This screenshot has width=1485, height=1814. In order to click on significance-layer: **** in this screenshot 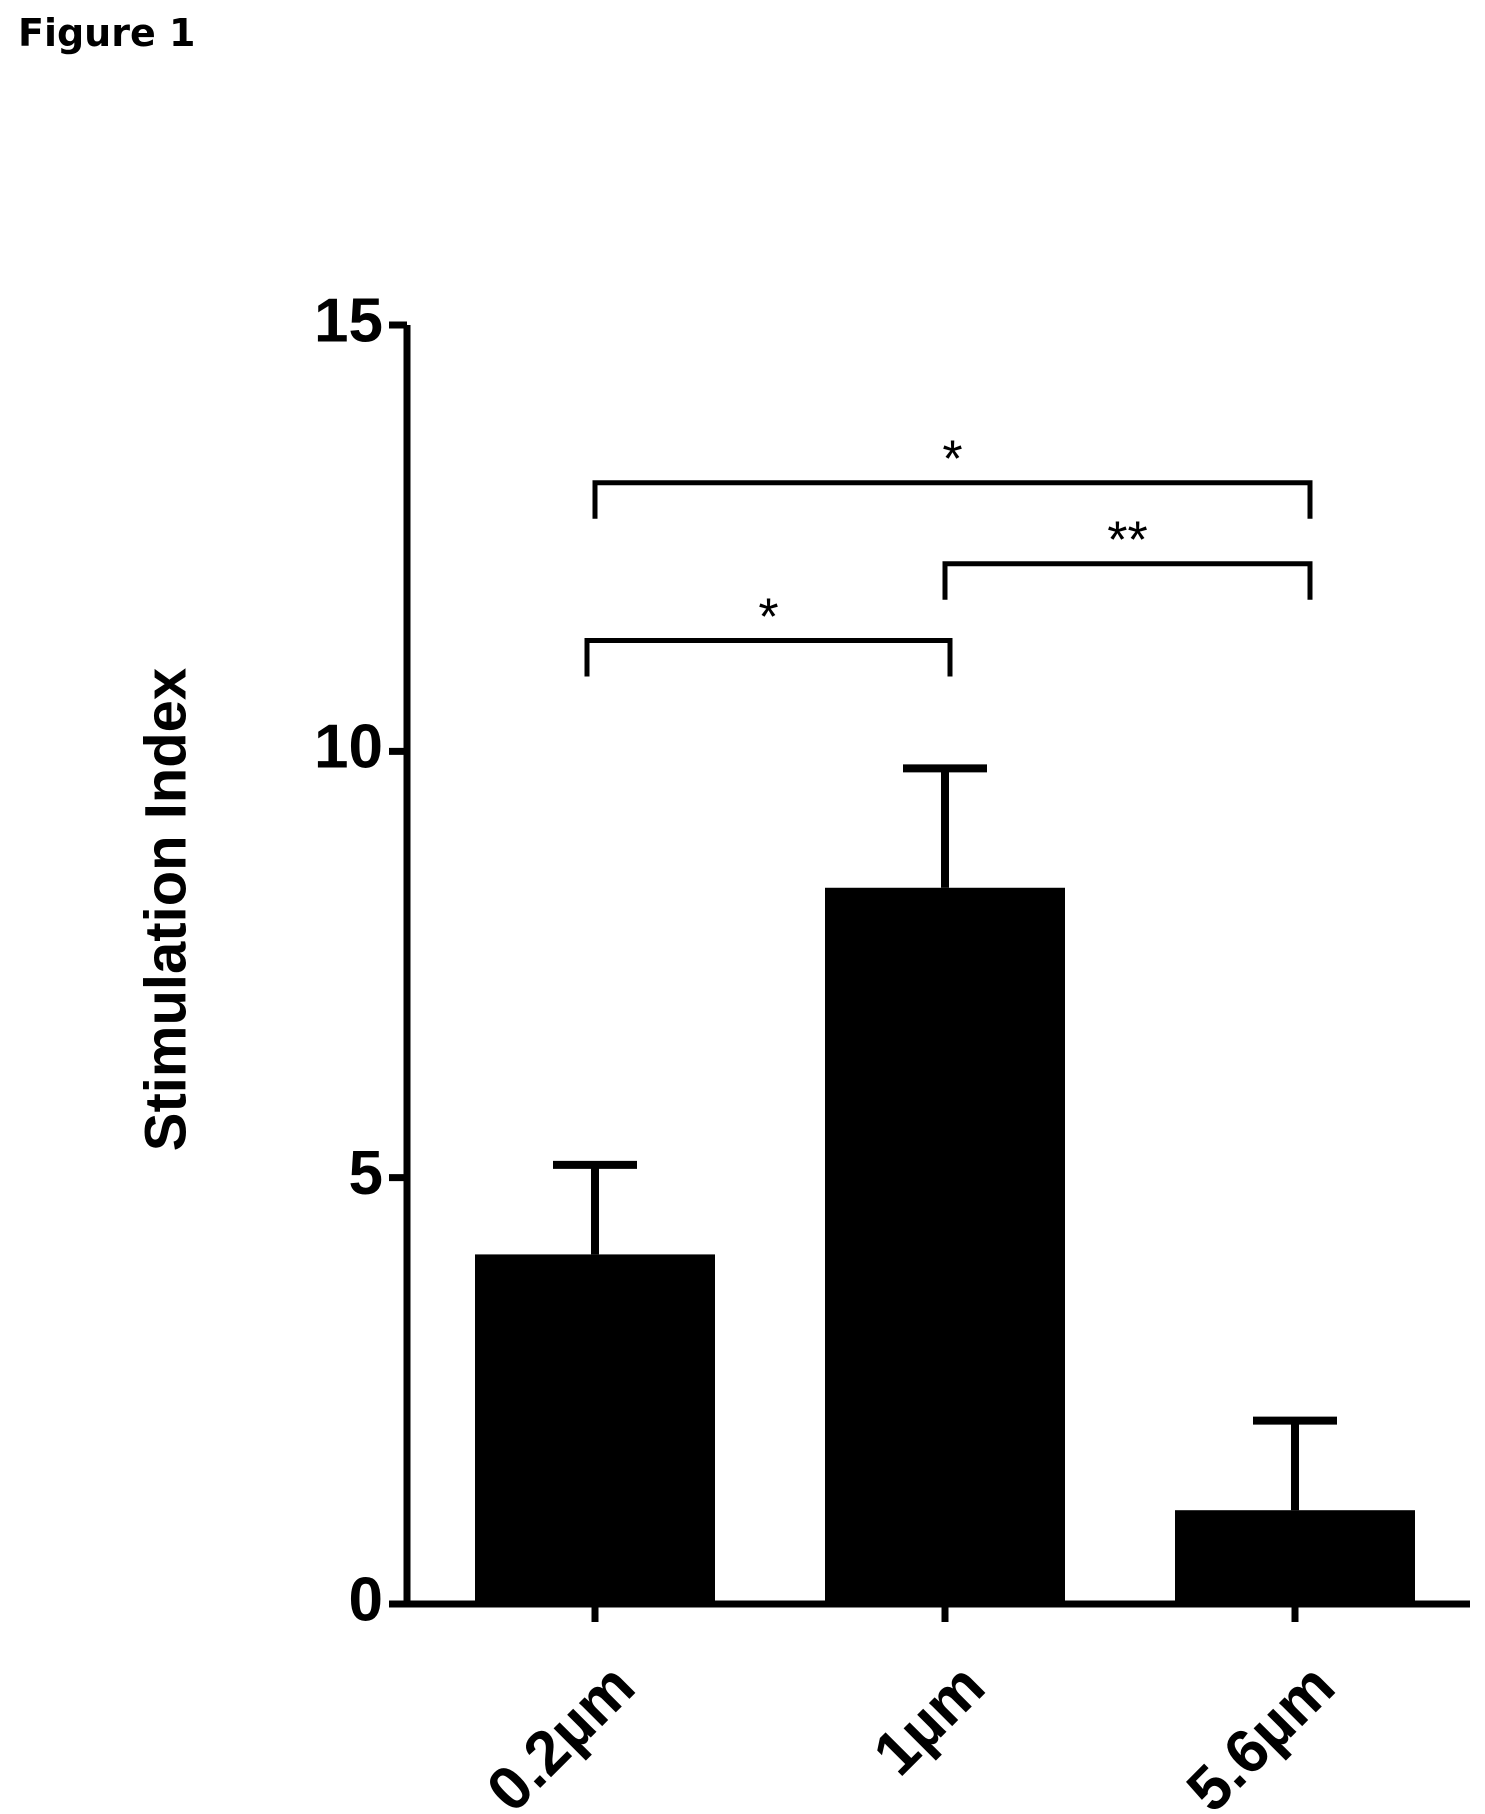, I will do `click(948, 554)`.